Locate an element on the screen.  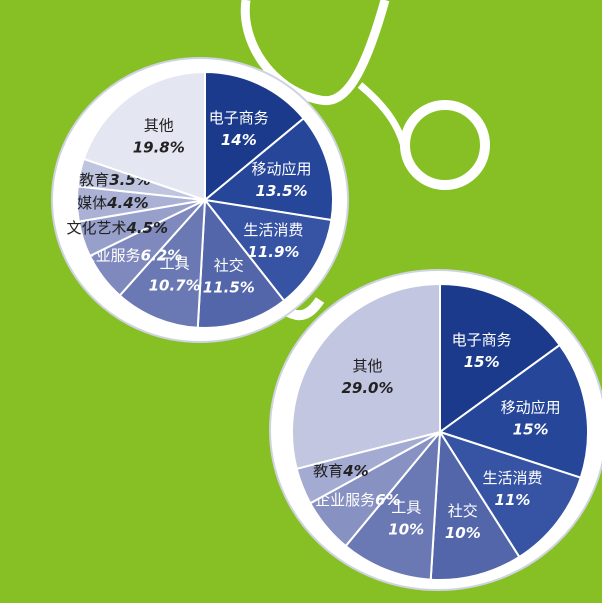
value-label: 29.0% is located at coordinates (367, 387).